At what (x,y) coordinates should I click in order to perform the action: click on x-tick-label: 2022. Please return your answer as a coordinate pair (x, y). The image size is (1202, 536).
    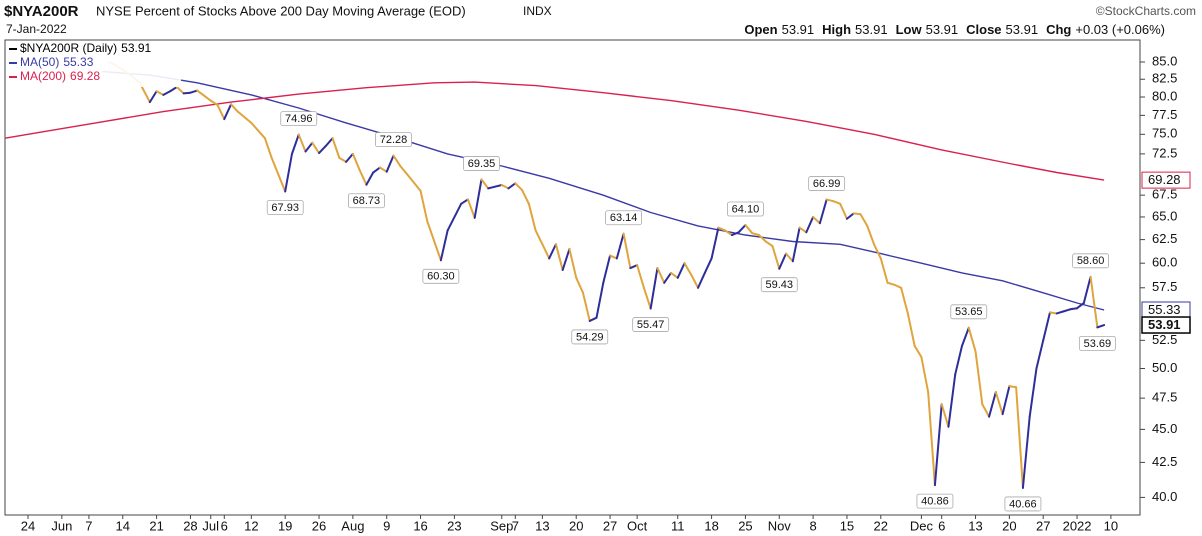
    Looking at the image, I should click on (1077, 525).